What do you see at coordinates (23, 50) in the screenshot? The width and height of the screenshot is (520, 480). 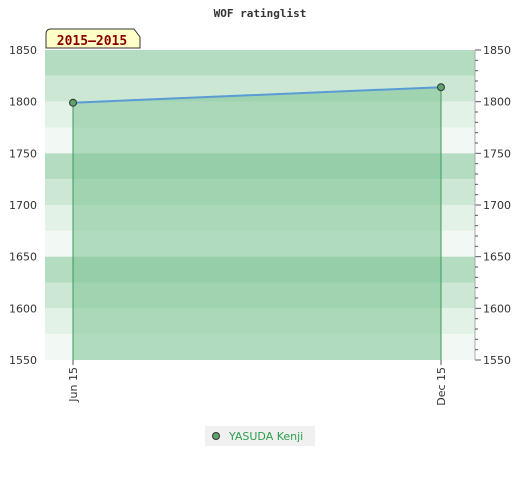 I see `y-tick-label-left: 1850` at bounding box center [23, 50].